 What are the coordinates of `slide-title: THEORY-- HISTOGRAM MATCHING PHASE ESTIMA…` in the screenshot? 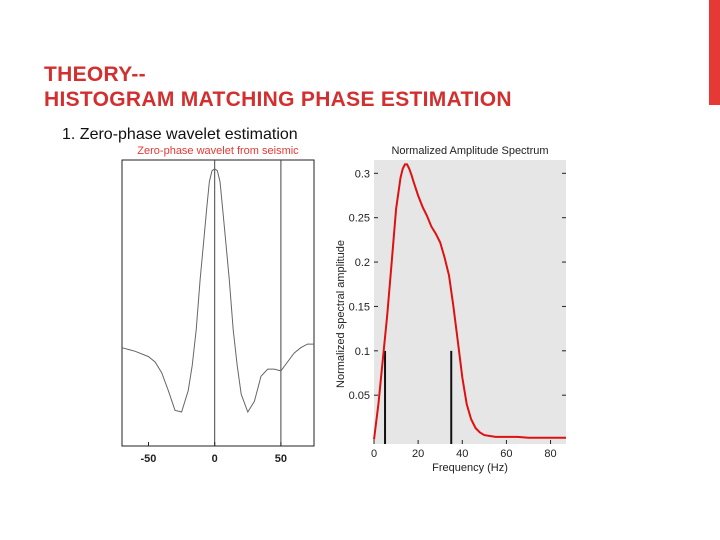 It's located at (278, 87).